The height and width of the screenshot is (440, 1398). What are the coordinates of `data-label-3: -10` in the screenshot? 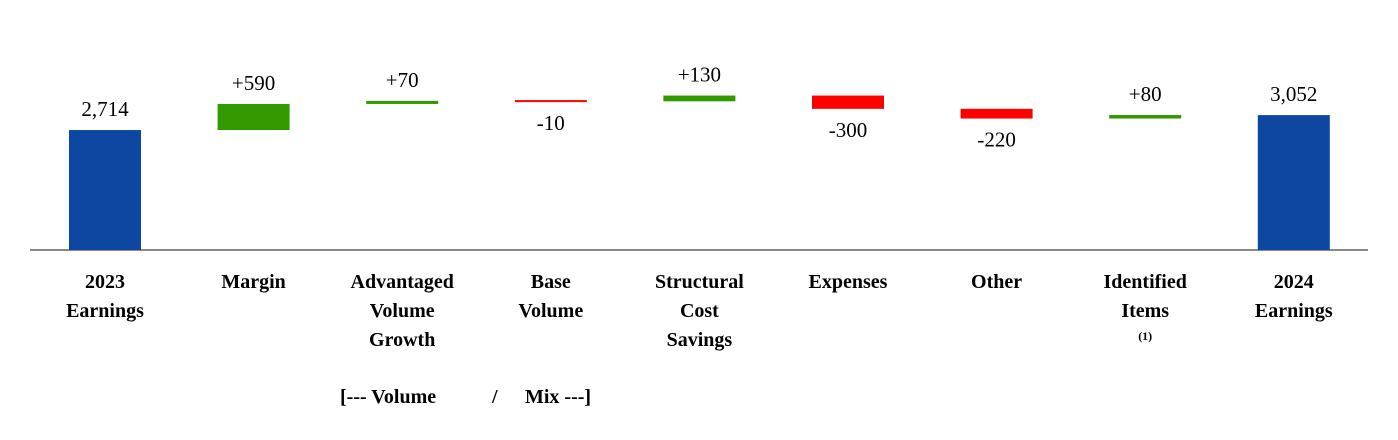 It's located at (551, 123).